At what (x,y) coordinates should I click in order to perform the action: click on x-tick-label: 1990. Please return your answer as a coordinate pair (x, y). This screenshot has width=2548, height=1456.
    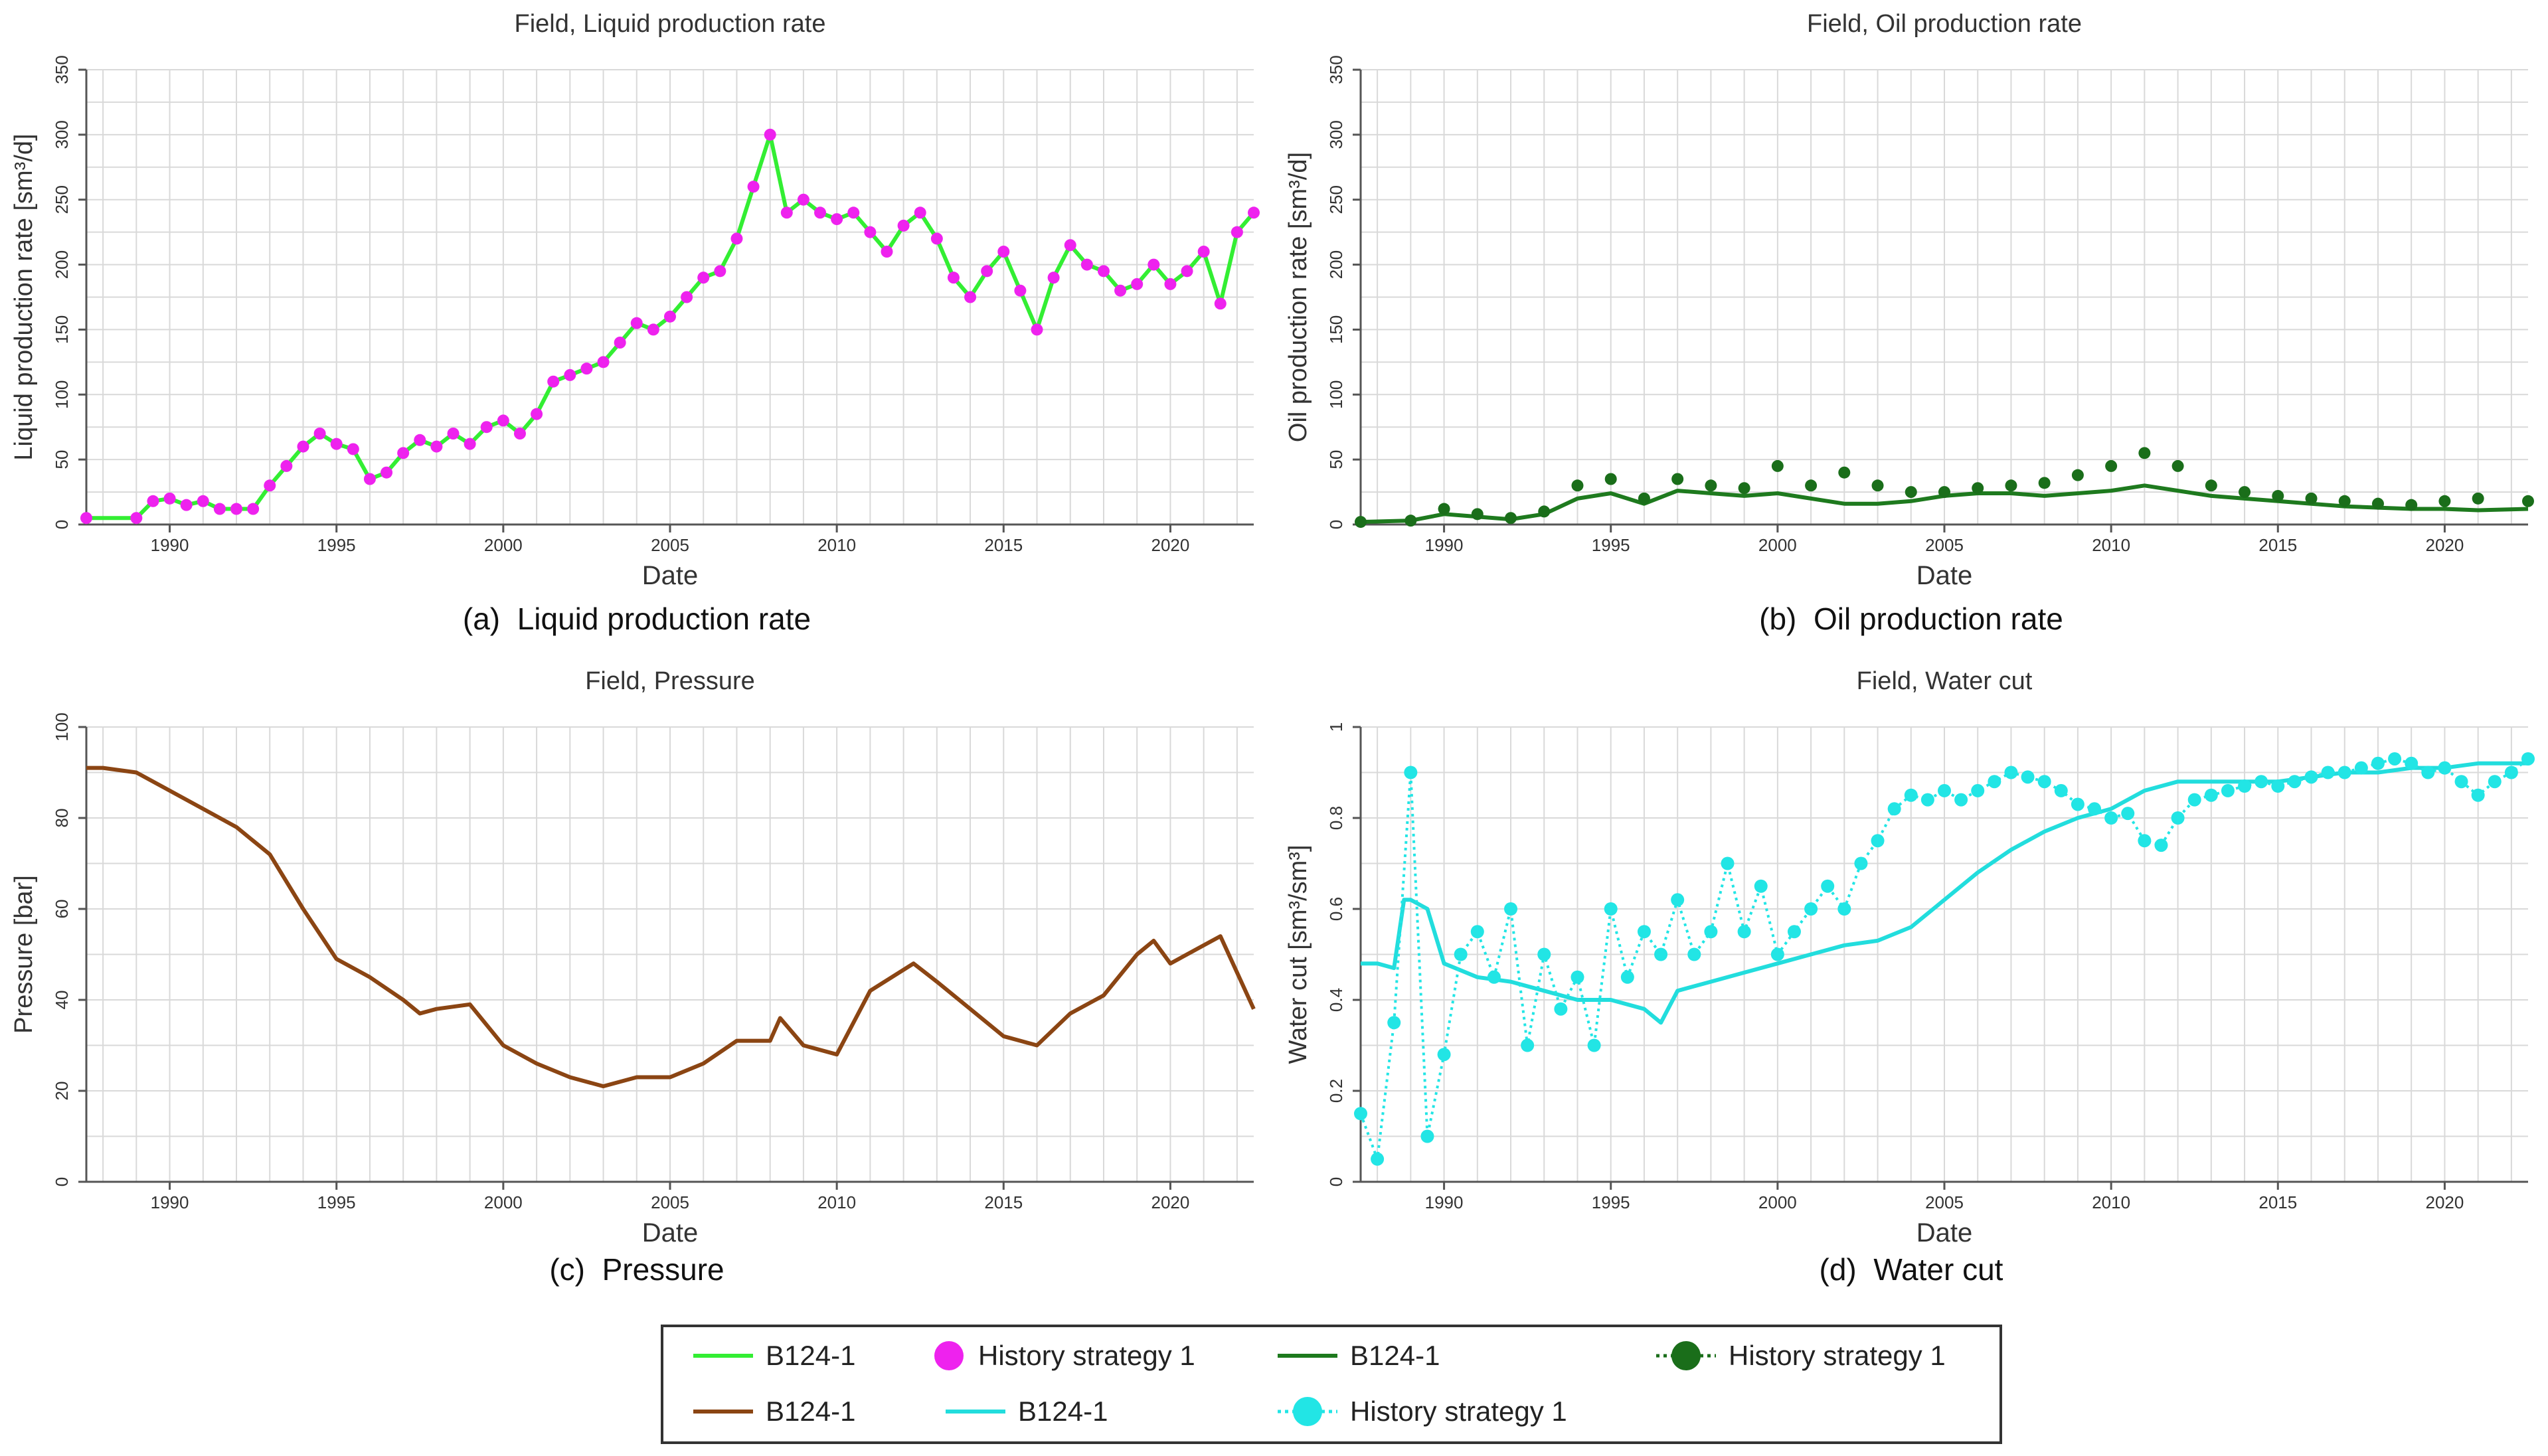
    Looking at the image, I should click on (170, 1202).